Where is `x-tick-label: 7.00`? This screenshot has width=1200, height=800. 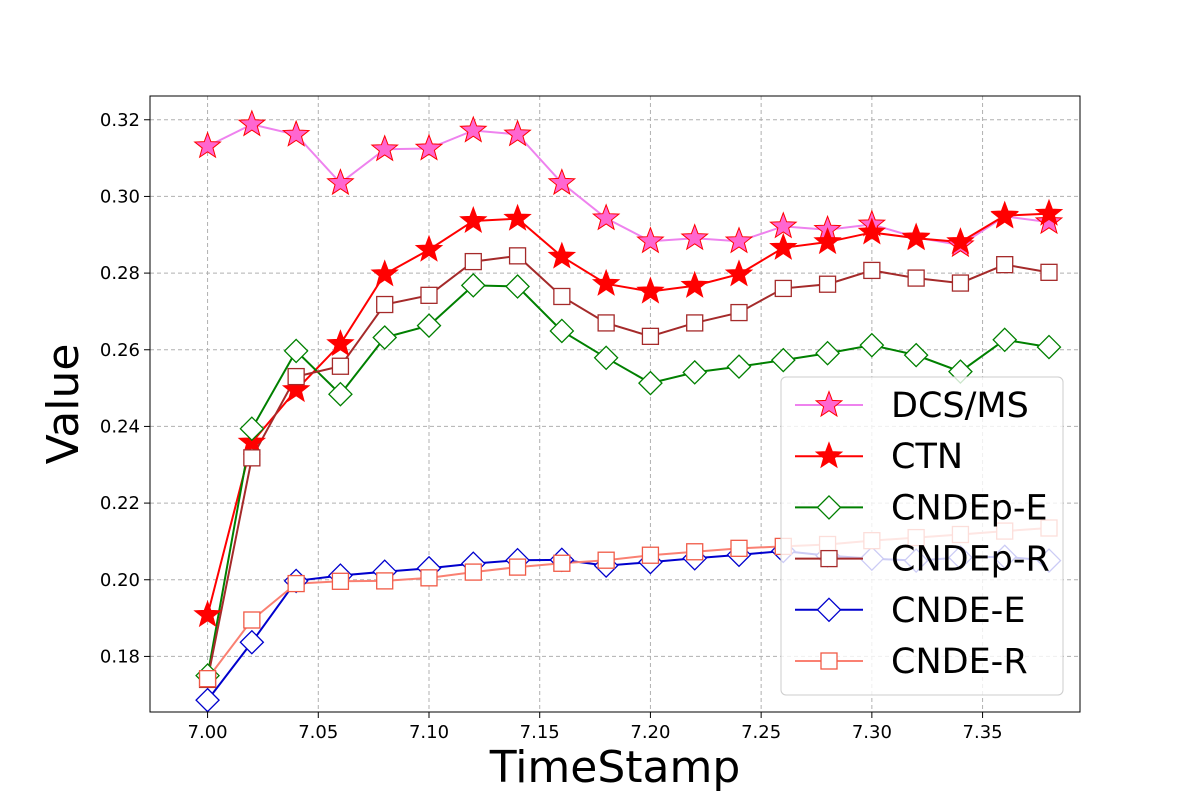
x-tick-label: 7.00 is located at coordinates (208, 732).